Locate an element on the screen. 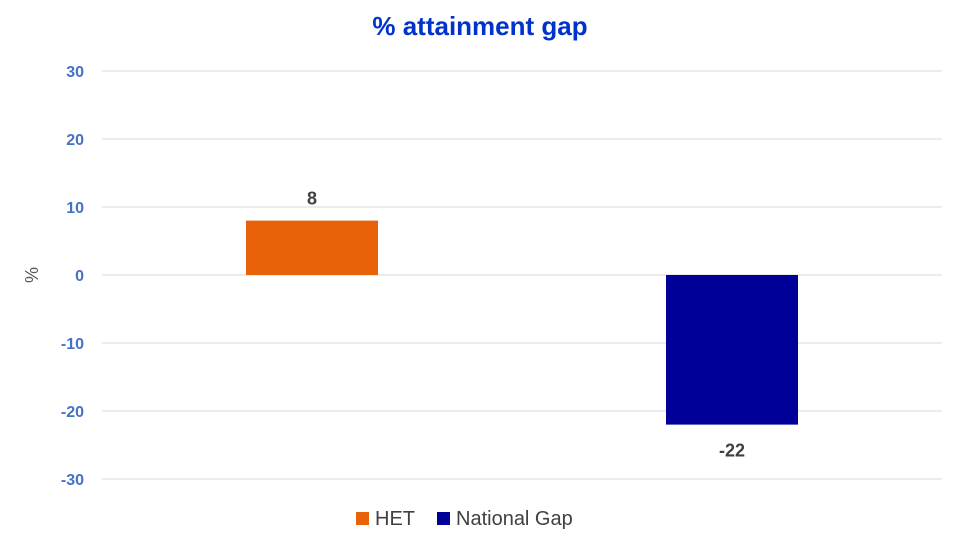  y-tick-label: 20 is located at coordinates (75, 140).